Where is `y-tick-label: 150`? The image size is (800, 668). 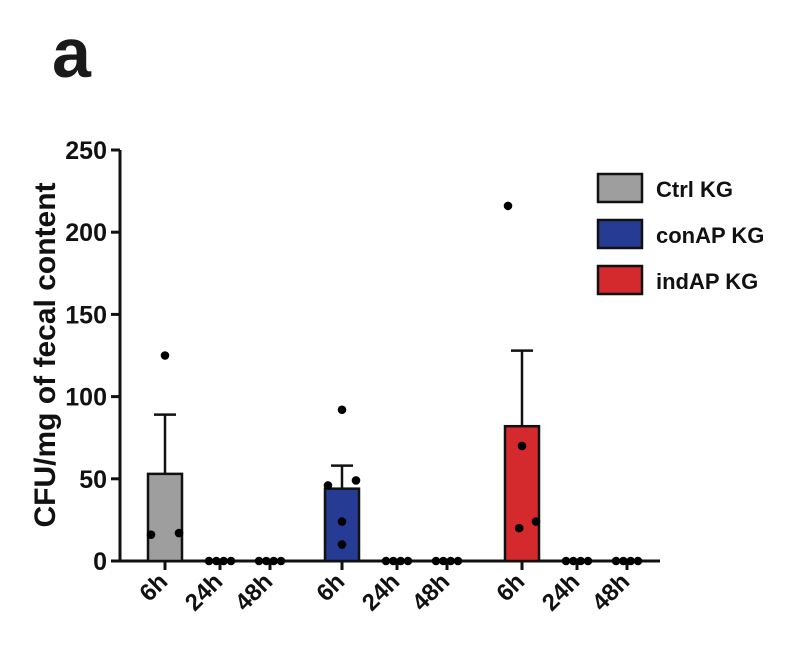
y-tick-label: 150 is located at coordinates (86, 315).